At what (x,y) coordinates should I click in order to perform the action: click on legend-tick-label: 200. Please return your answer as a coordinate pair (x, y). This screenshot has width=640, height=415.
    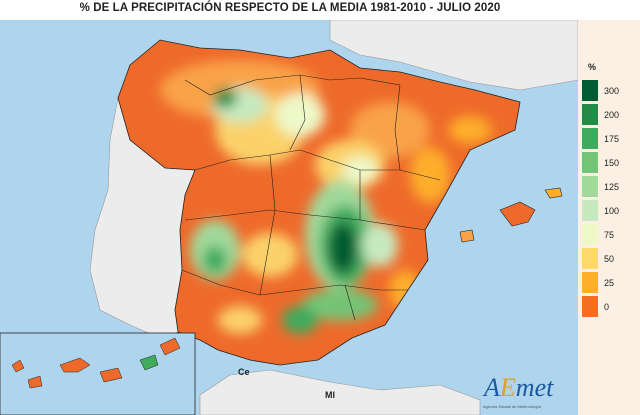
    Looking at the image, I should click on (612, 115).